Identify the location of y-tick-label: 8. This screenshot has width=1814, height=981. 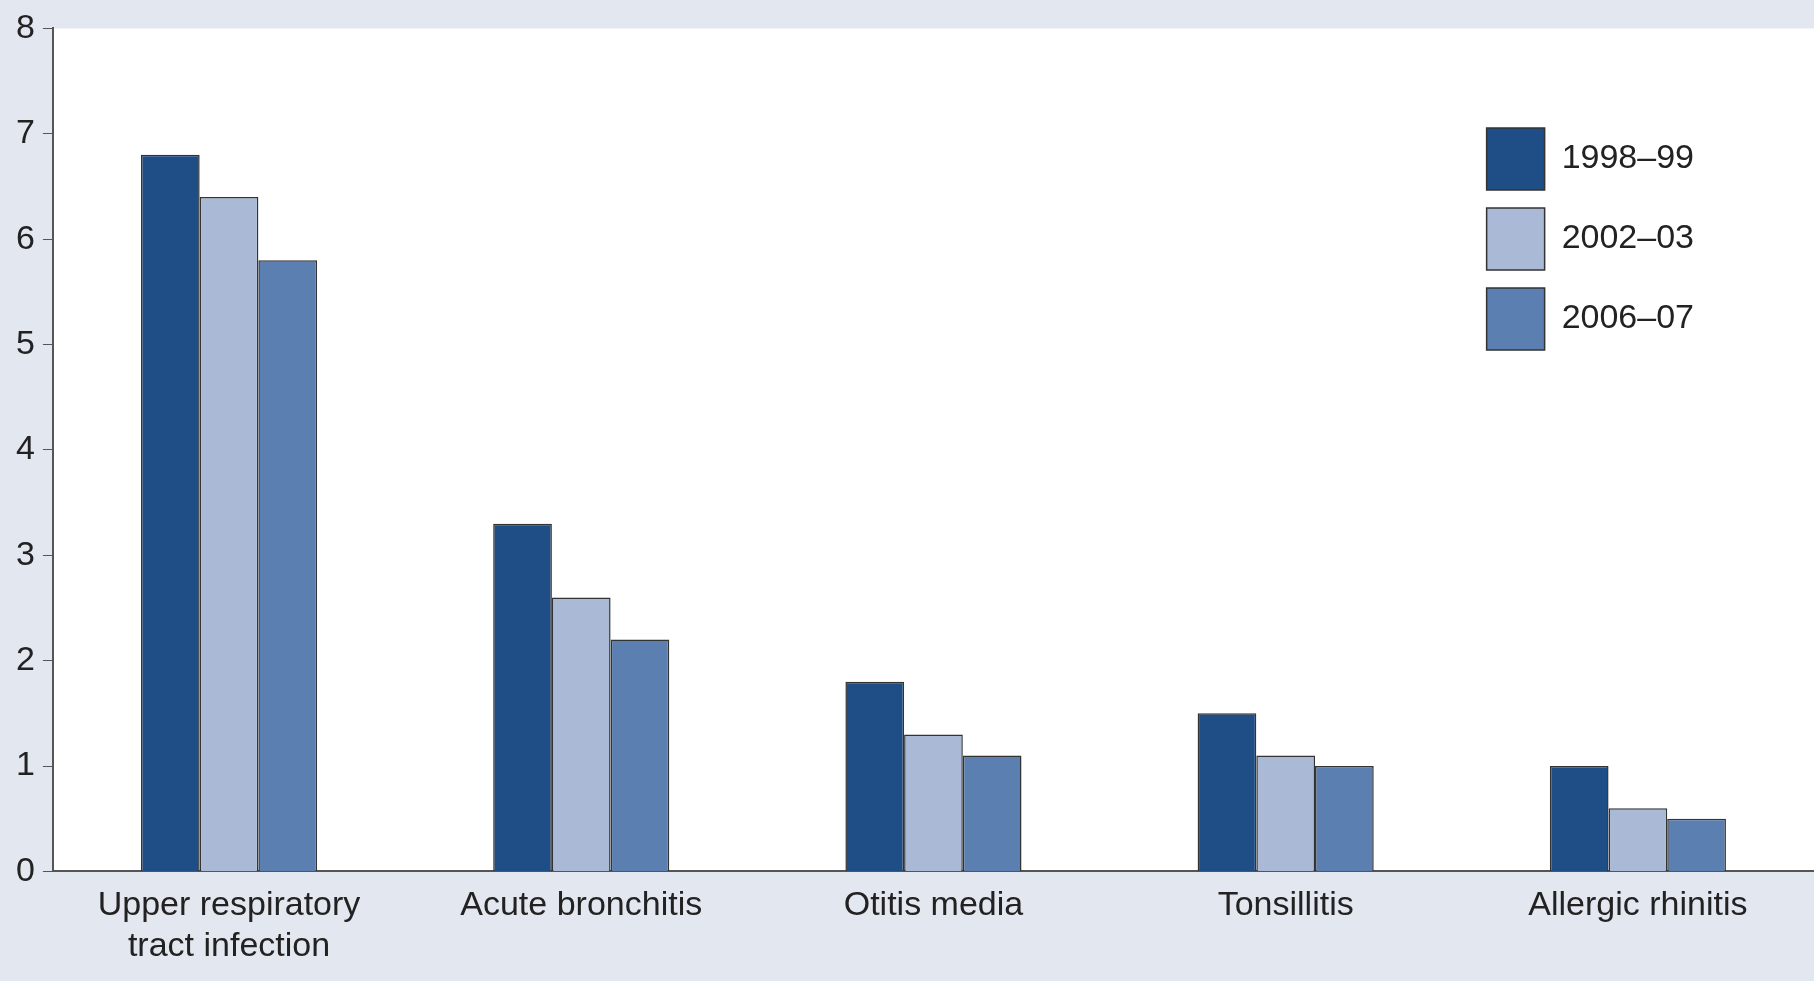
(25, 25).